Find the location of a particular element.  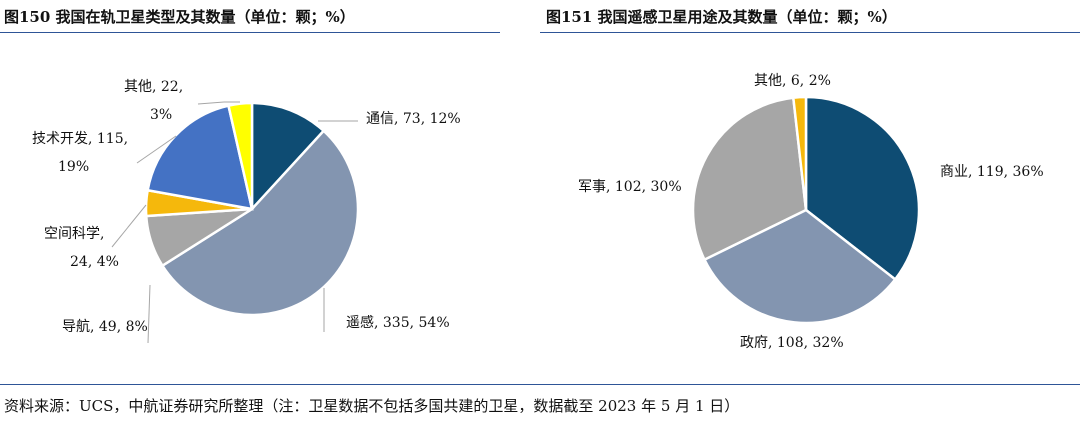

fig150-data-label-2: 导航, 49, 8% is located at coordinates (105, 327).